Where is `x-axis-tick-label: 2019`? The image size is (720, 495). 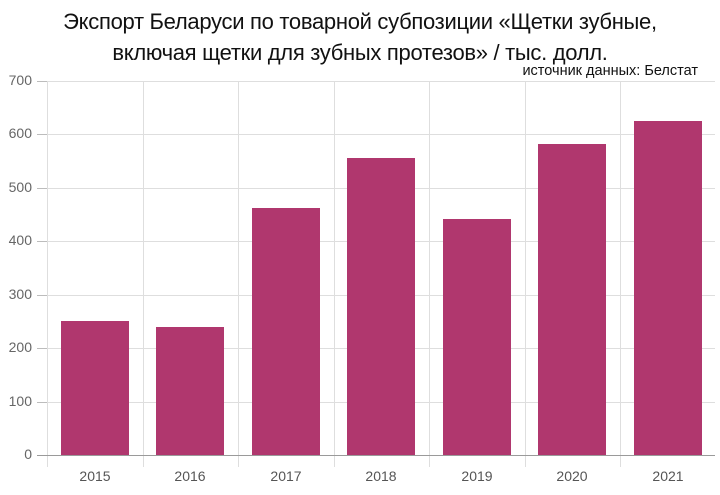 x-axis-tick-label: 2019 is located at coordinates (477, 476).